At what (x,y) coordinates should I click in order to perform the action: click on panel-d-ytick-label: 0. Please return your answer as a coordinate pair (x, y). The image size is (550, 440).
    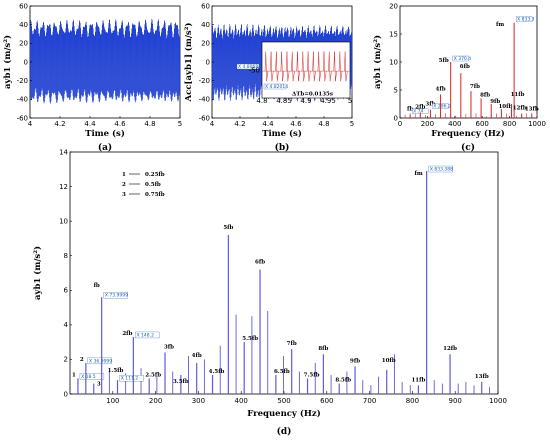
    Looking at the image, I should click on (66, 394).